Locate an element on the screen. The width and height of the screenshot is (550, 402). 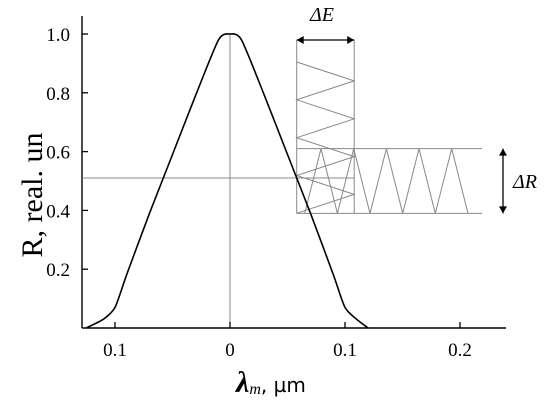
delta-r-arrowhead-bottom is located at coordinates (503, 210).